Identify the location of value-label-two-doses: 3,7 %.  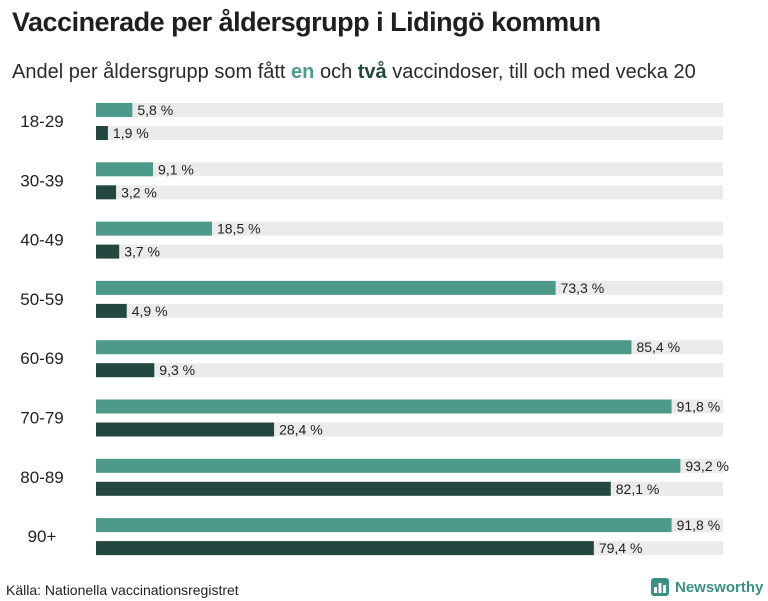
(142, 252).